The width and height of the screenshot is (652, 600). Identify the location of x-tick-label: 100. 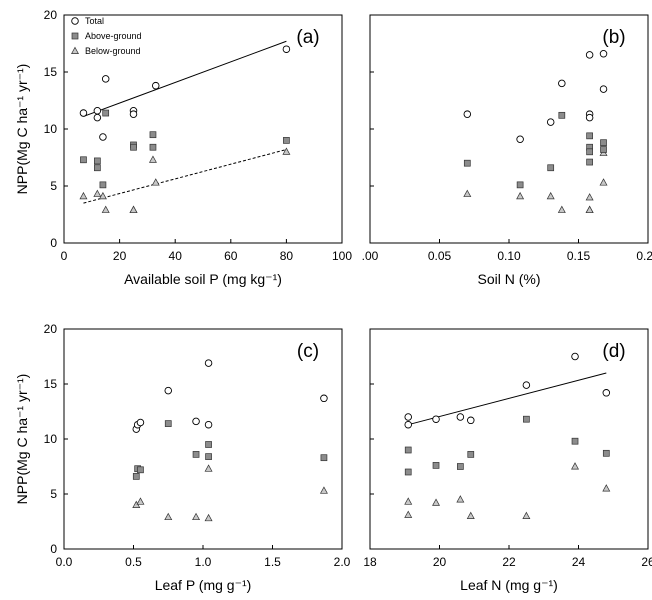
(342, 256).